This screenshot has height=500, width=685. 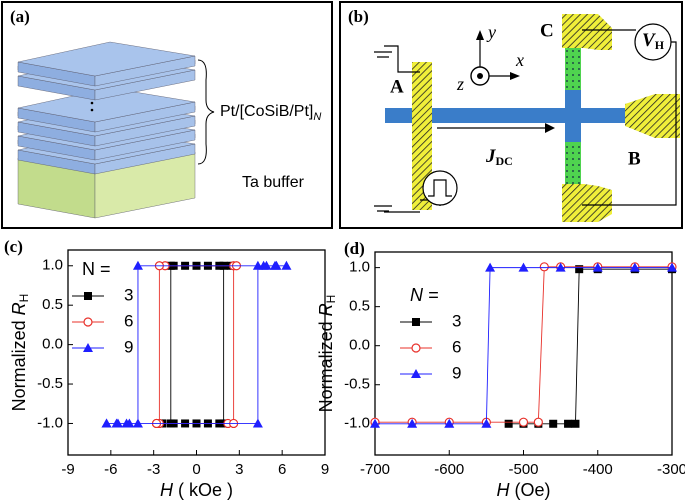 I want to click on stack-subscript: N, so click(x=317, y=117).